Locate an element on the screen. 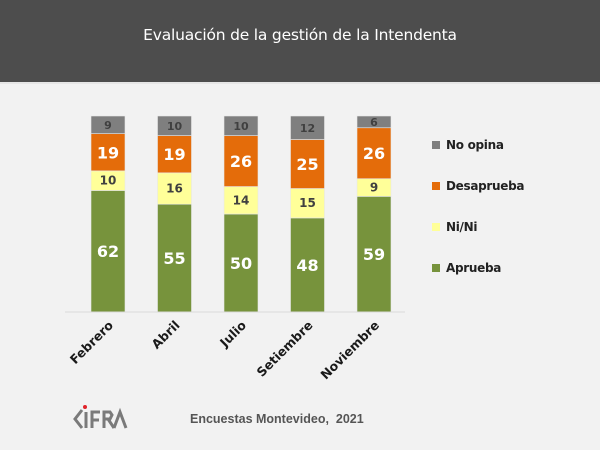 Image resolution: width=600 pixels, height=450 pixels. data-label-desaprueba-abril: 19 is located at coordinates (174, 154).